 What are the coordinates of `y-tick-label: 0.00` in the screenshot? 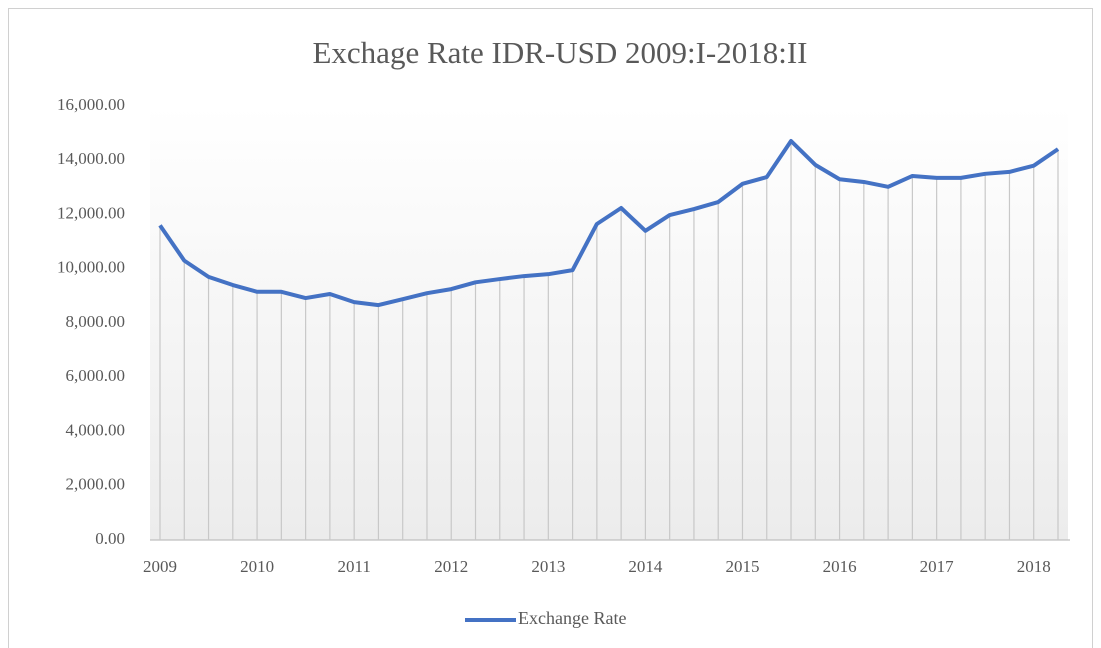 It's located at (110, 538).